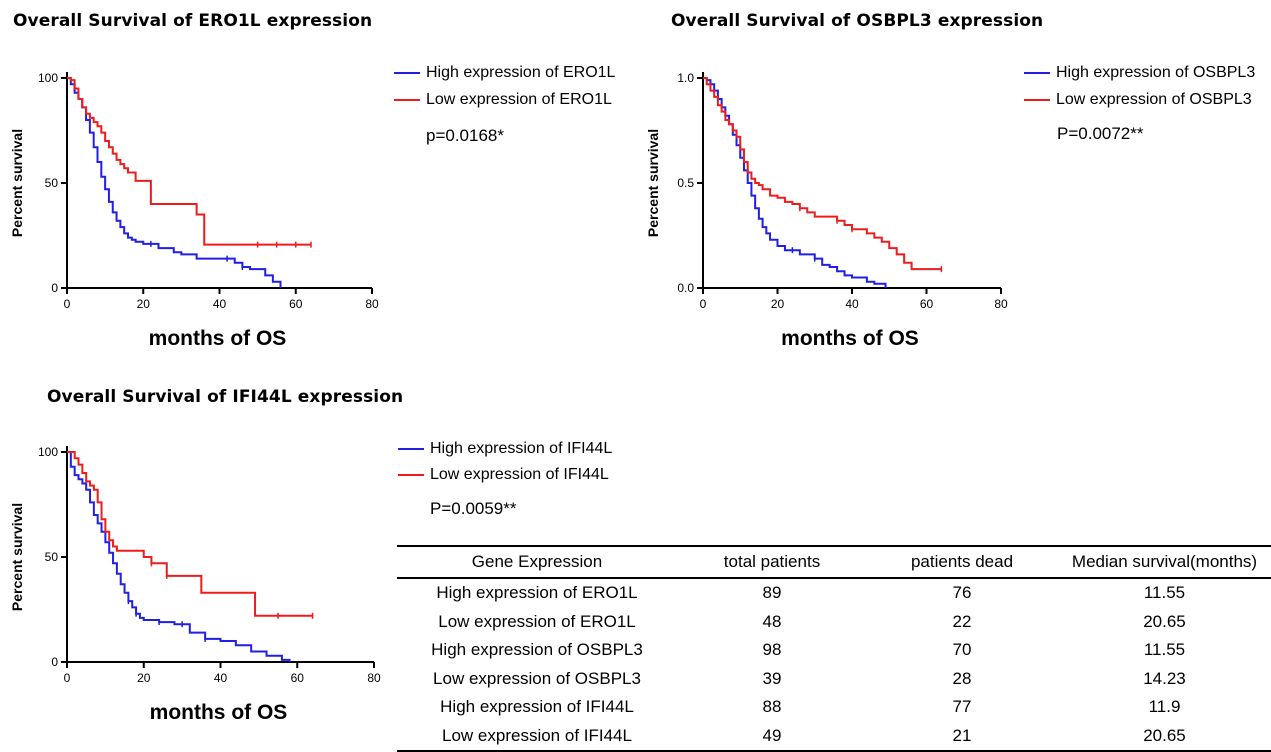 This screenshot has height=752, width=1271. I want to click on table-cell: 98, so click(772, 650).